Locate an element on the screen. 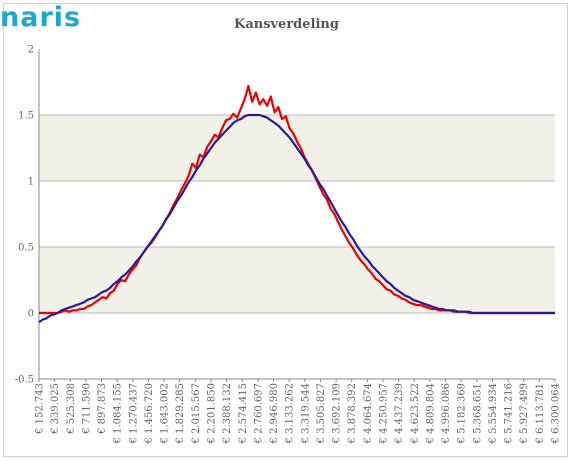 This screenshot has width=573, height=461. x-tick-label: € 1.084.155 is located at coordinates (118, 413).